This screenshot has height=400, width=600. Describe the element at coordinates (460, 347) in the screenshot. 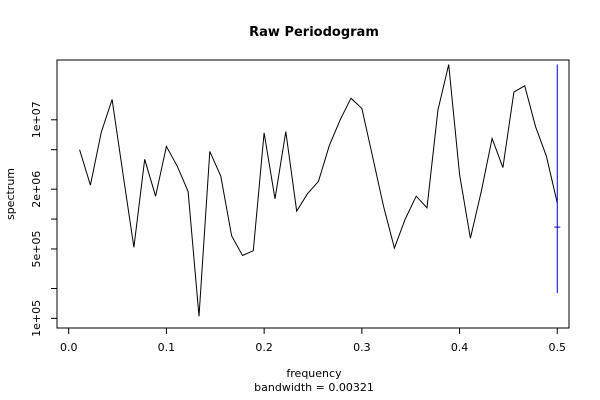

I see `x-tick-label: 0.4` at that location.